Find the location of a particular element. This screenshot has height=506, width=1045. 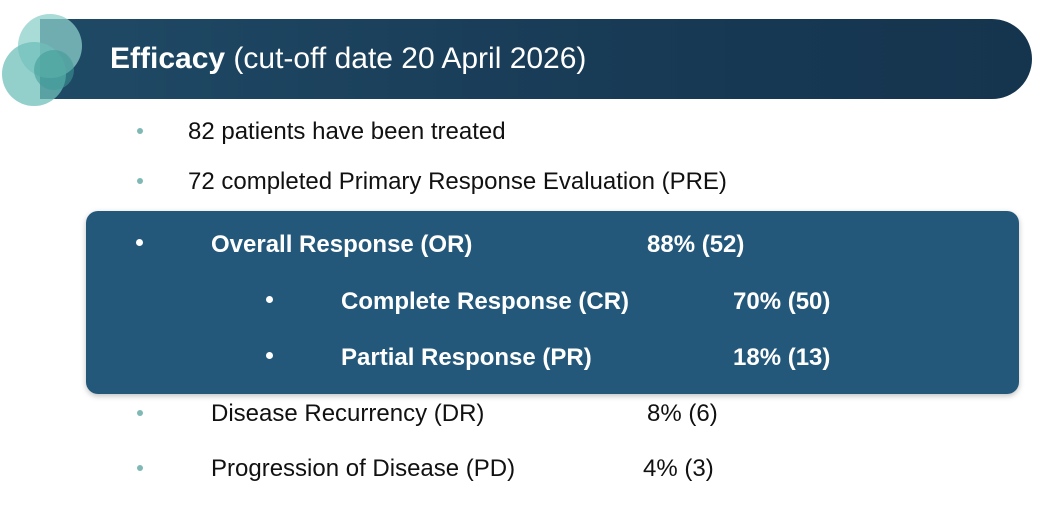

logo-circles-icon is located at coordinates (42, 60).